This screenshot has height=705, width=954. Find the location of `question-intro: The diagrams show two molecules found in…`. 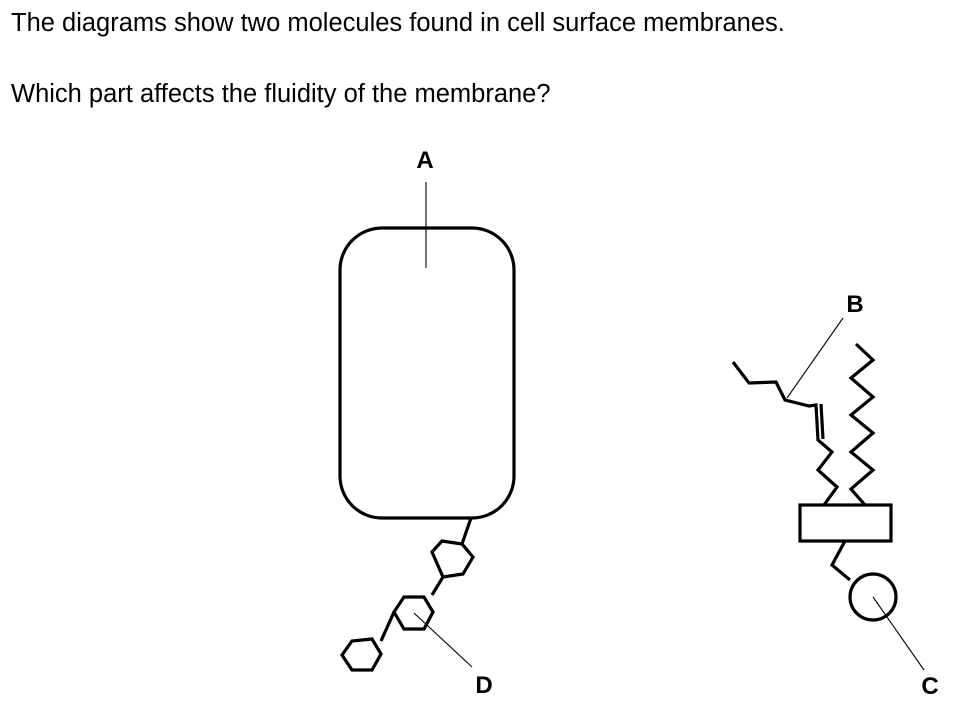

question-intro: The diagrams show two molecules found in… is located at coordinates (398, 23).